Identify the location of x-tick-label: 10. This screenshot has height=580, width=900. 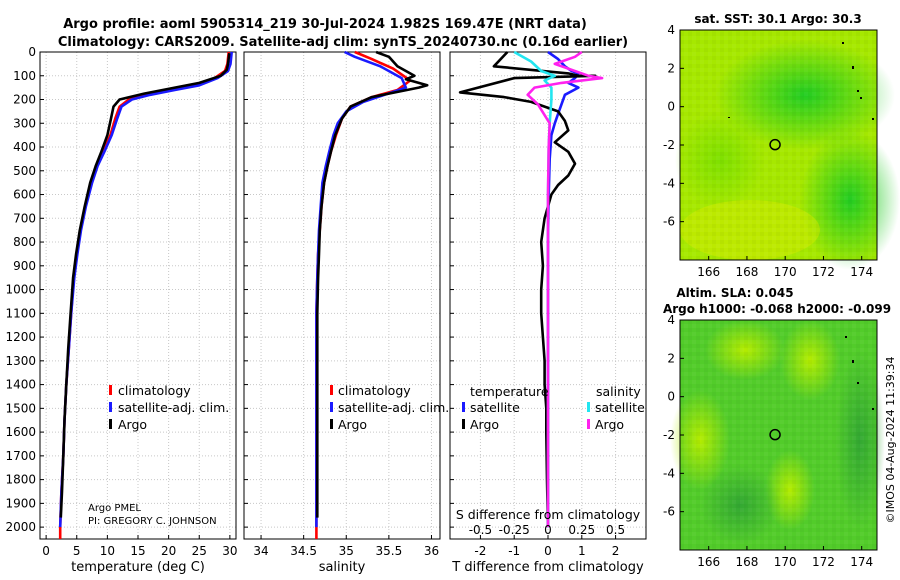
(107, 551).